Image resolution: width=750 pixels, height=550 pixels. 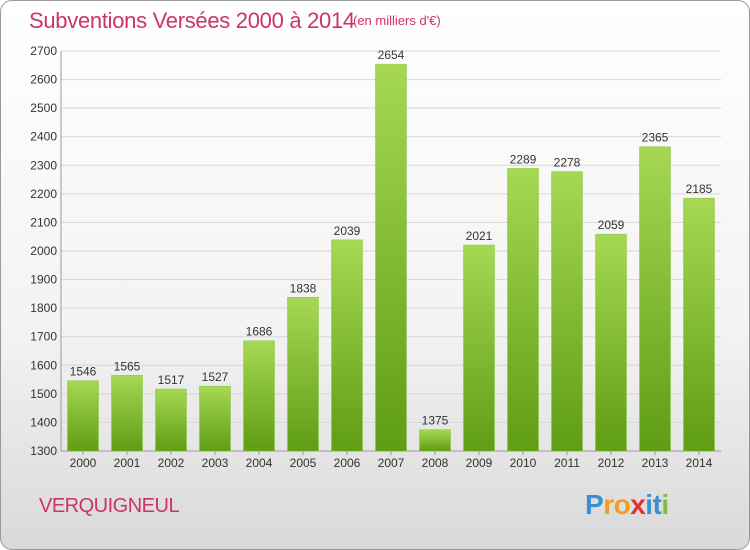 I want to click on bar-2008, so click(x=435, y=440).